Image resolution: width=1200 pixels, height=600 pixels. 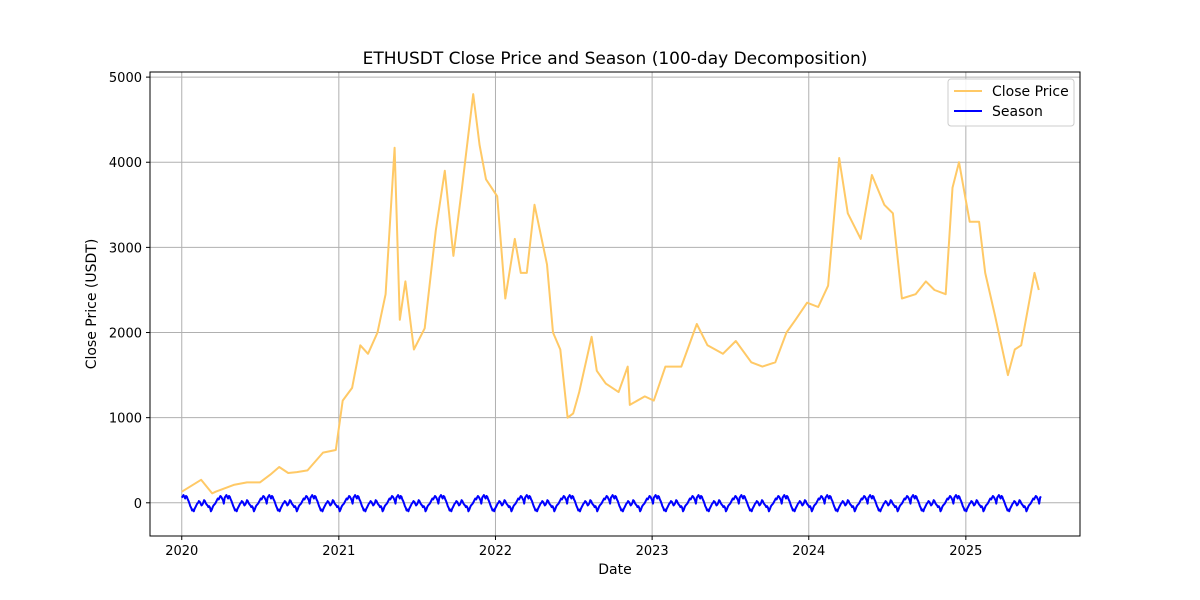 I want to click on x-tick-label: 2024, so click(x=808, y=551).